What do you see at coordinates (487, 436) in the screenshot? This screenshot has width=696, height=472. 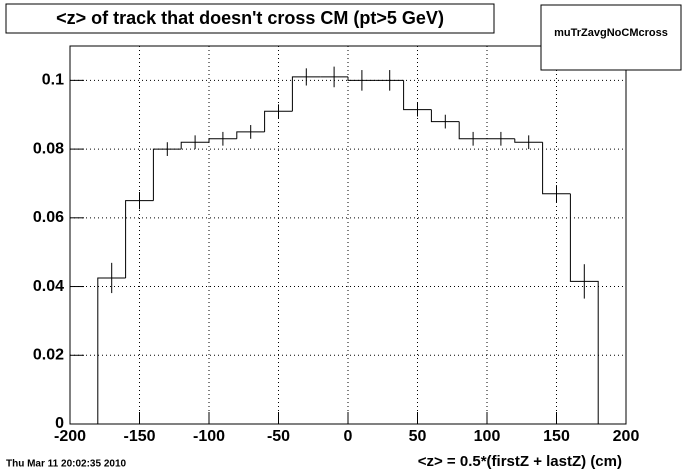 I see `x-tick-label: 100` at bounding box center [487, 436].